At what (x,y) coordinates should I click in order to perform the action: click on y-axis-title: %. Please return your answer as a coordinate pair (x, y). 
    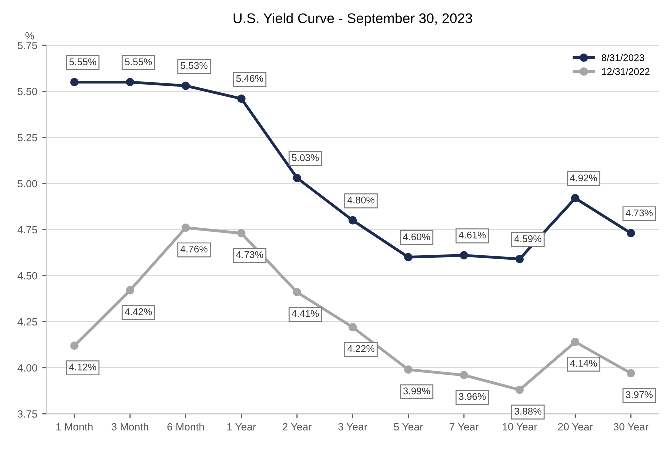
    Looking at the image, I should click on (30, 36).